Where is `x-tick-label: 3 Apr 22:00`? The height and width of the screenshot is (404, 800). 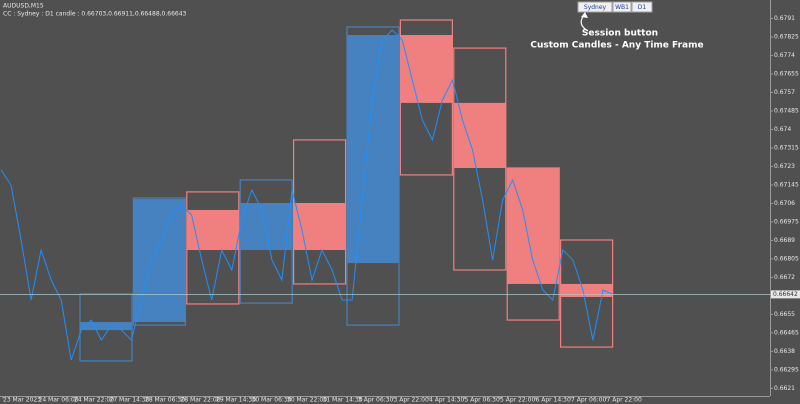 x-tick-label: 3 Apr 22:00 is located at coordinates (411, 400).